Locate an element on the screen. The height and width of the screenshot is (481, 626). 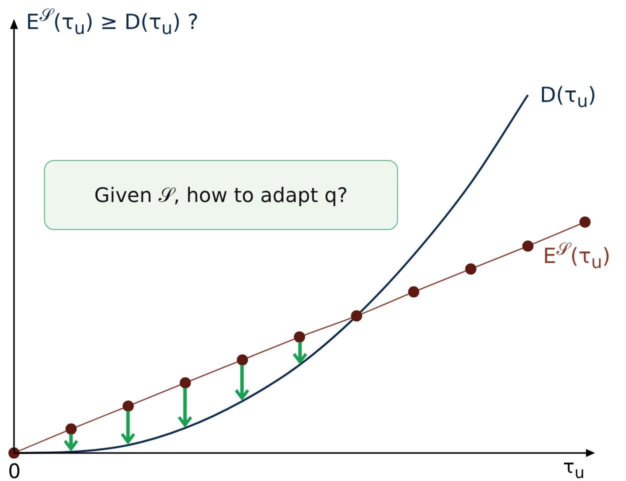
text: 0 is located at coordinates (14, 470).